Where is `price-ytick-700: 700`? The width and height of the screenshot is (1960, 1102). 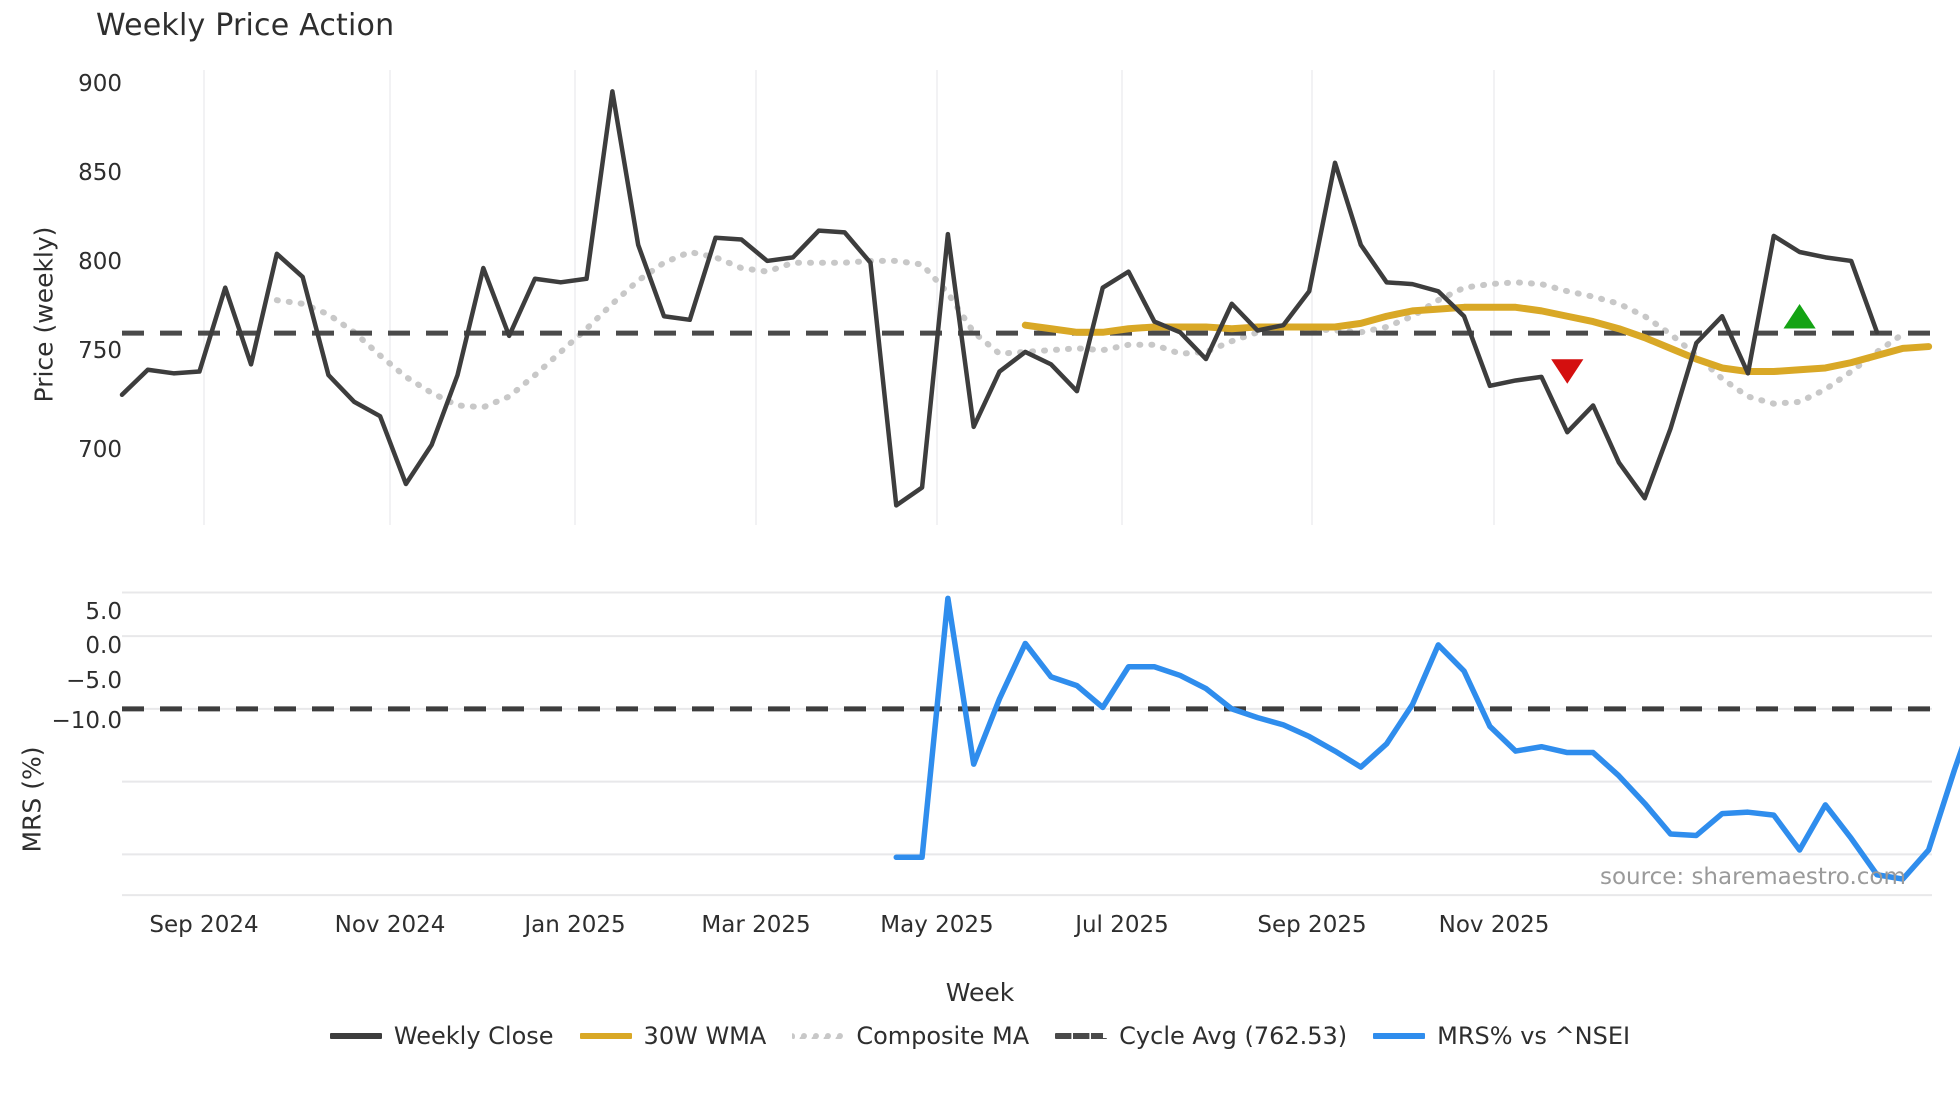
price-ytick-700: 700 is located at coordinates (100, 450).